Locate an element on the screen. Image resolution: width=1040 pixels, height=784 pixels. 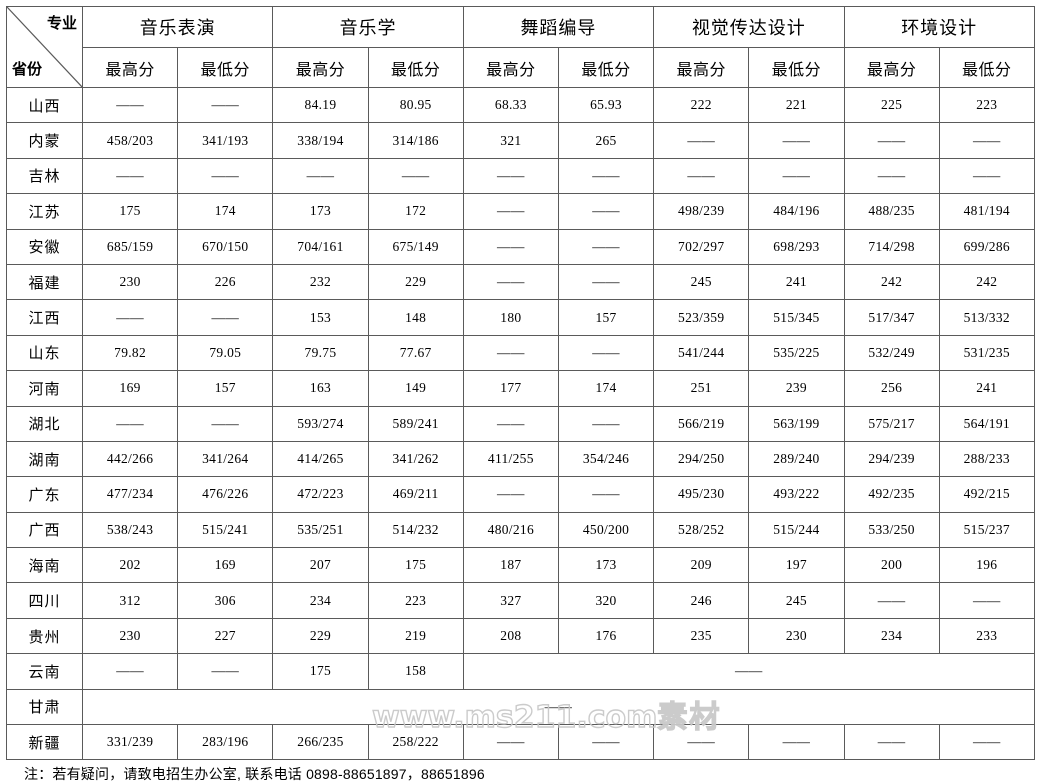
score-cell: 517/347 is located at coordinates (891, 317).